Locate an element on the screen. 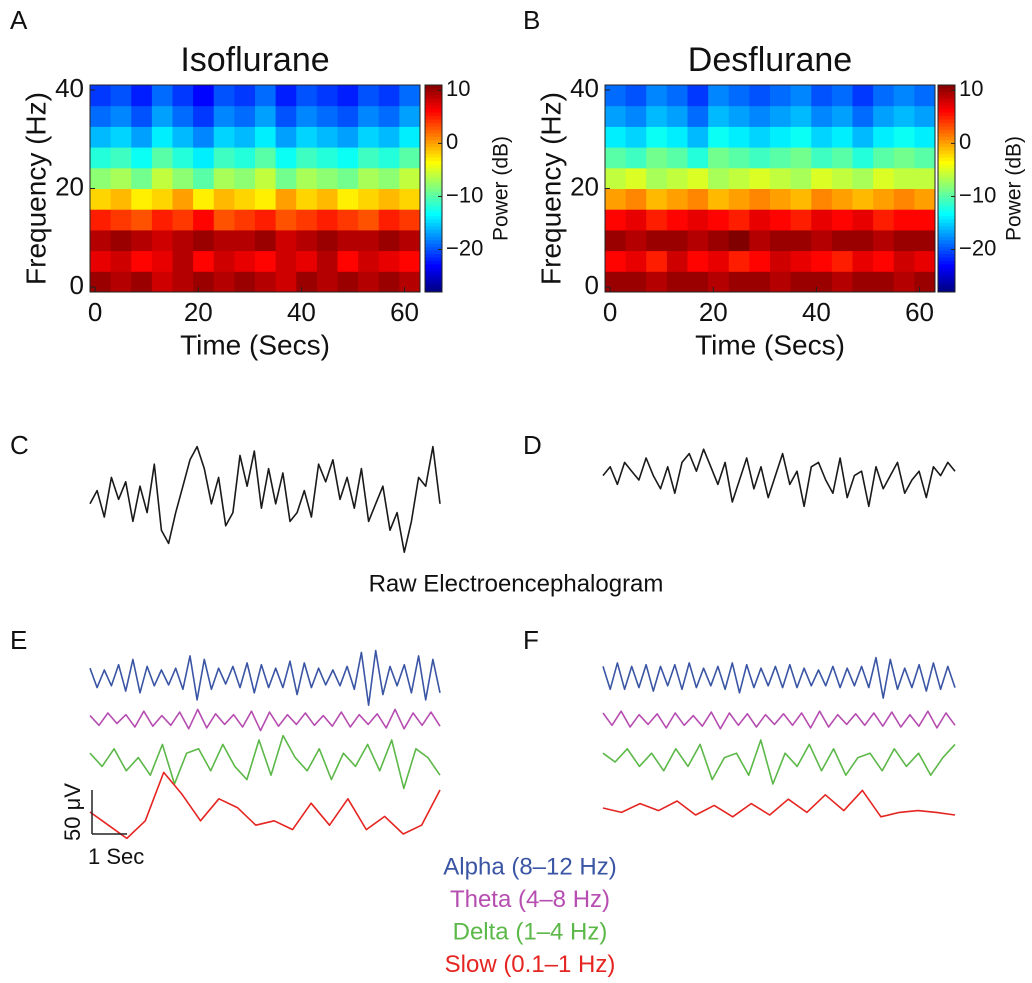  panel-label: D is located at coordinates (532, 445).